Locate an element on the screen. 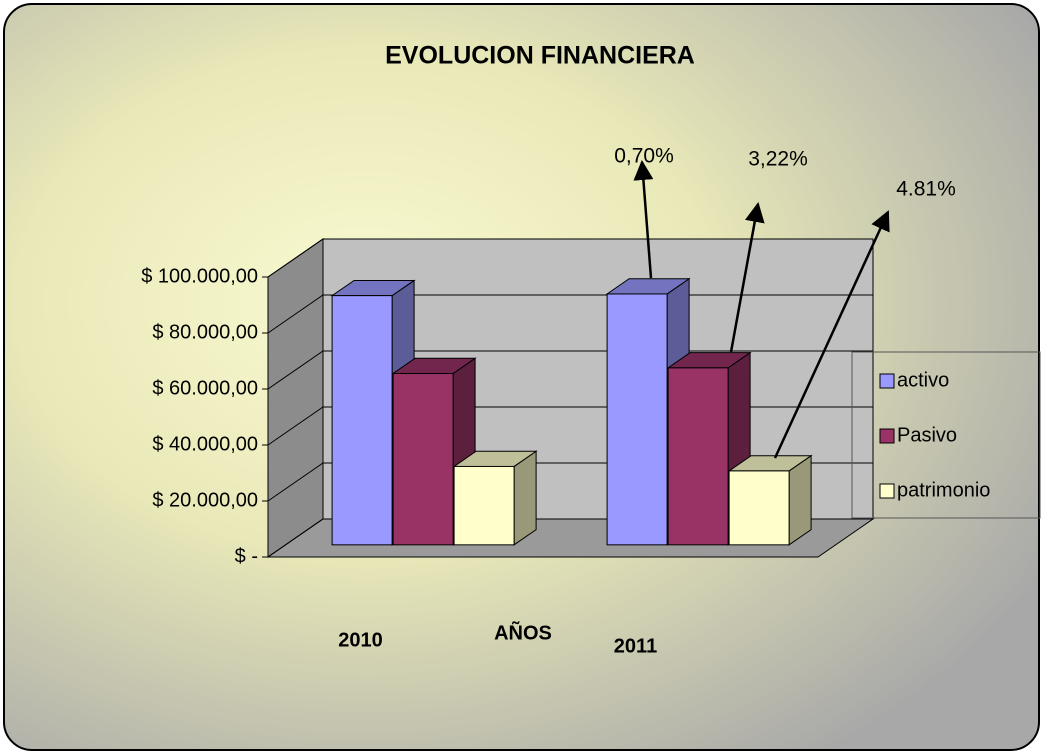 The height and width of the screenshot is (754, 1043). annotation: 0,70% is located at coordinates (644, 156).